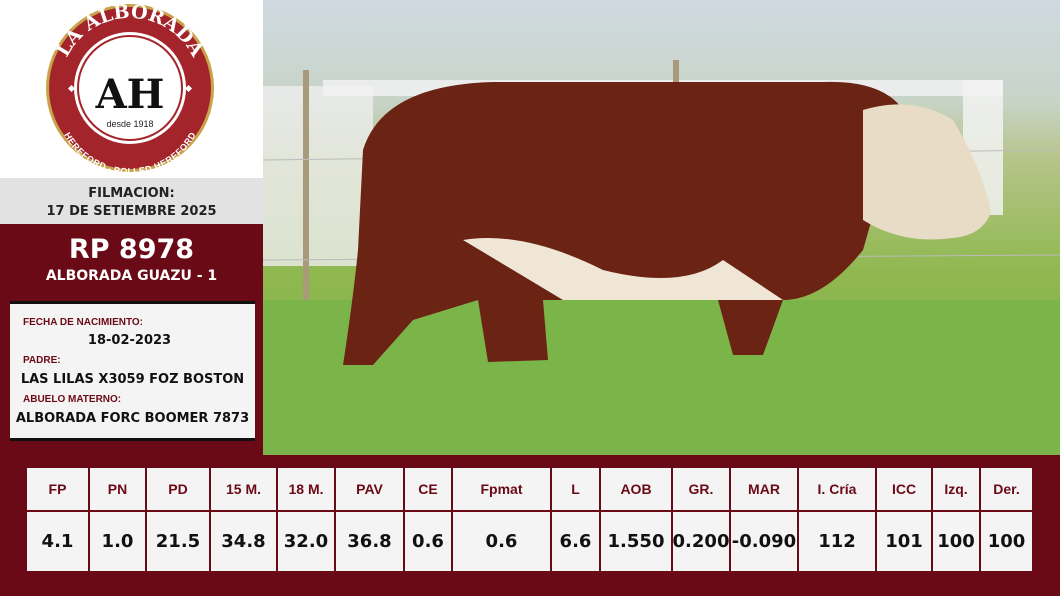  Describe the element at coordinates (243, 541) in the screenshot. I see `value-cell: 34.8` at that location.